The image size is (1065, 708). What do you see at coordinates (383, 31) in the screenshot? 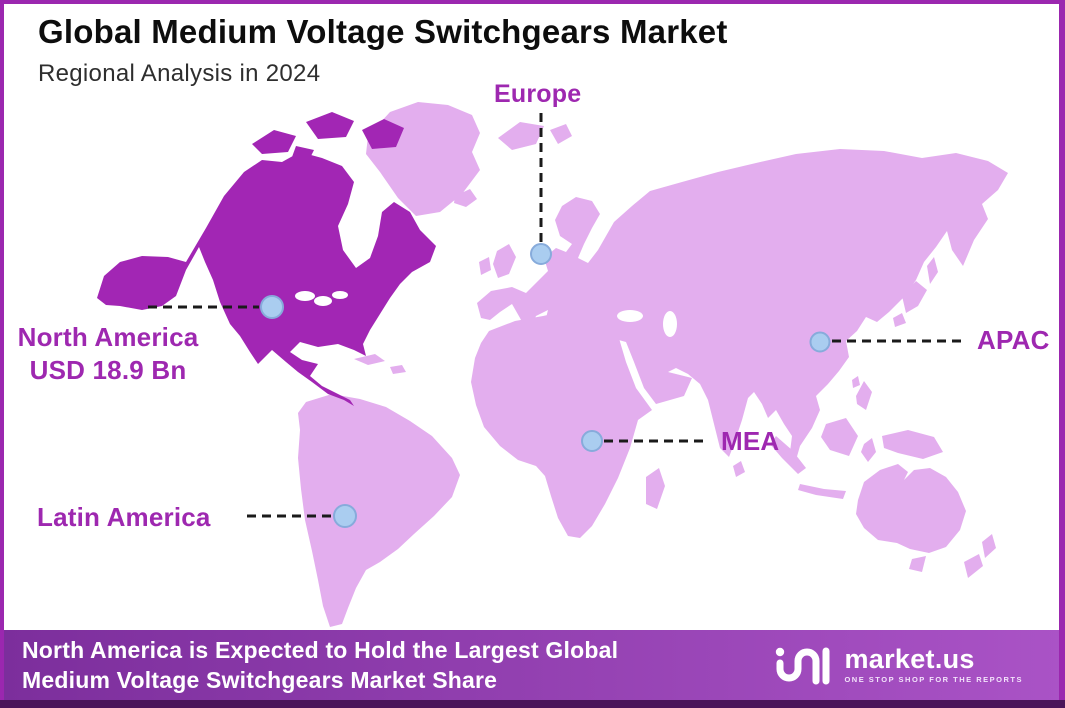
I see `page-title: Global Medium Voltage Switchgears Market` at bounding box center [383, 31].